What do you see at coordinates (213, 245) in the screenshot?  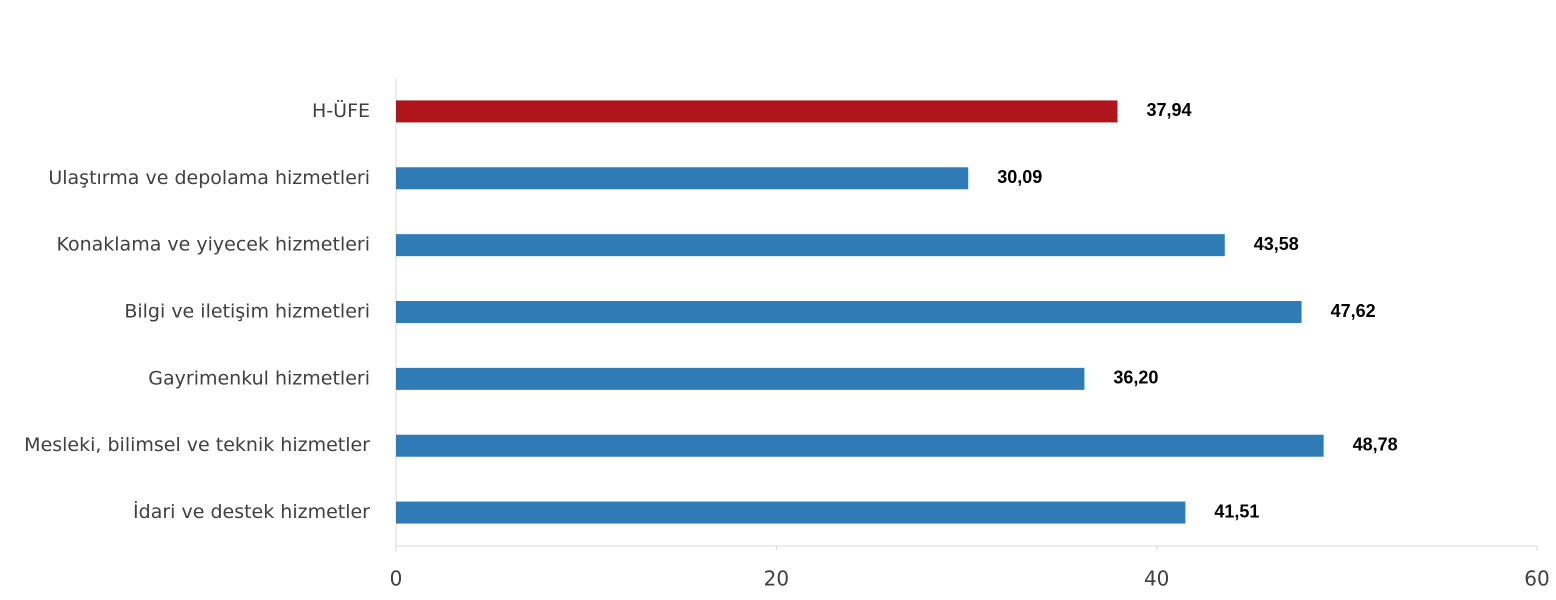 I see `y-tick-label: Konaklama ve yiyecek hizmetleri` at bounding box center [213, 245].